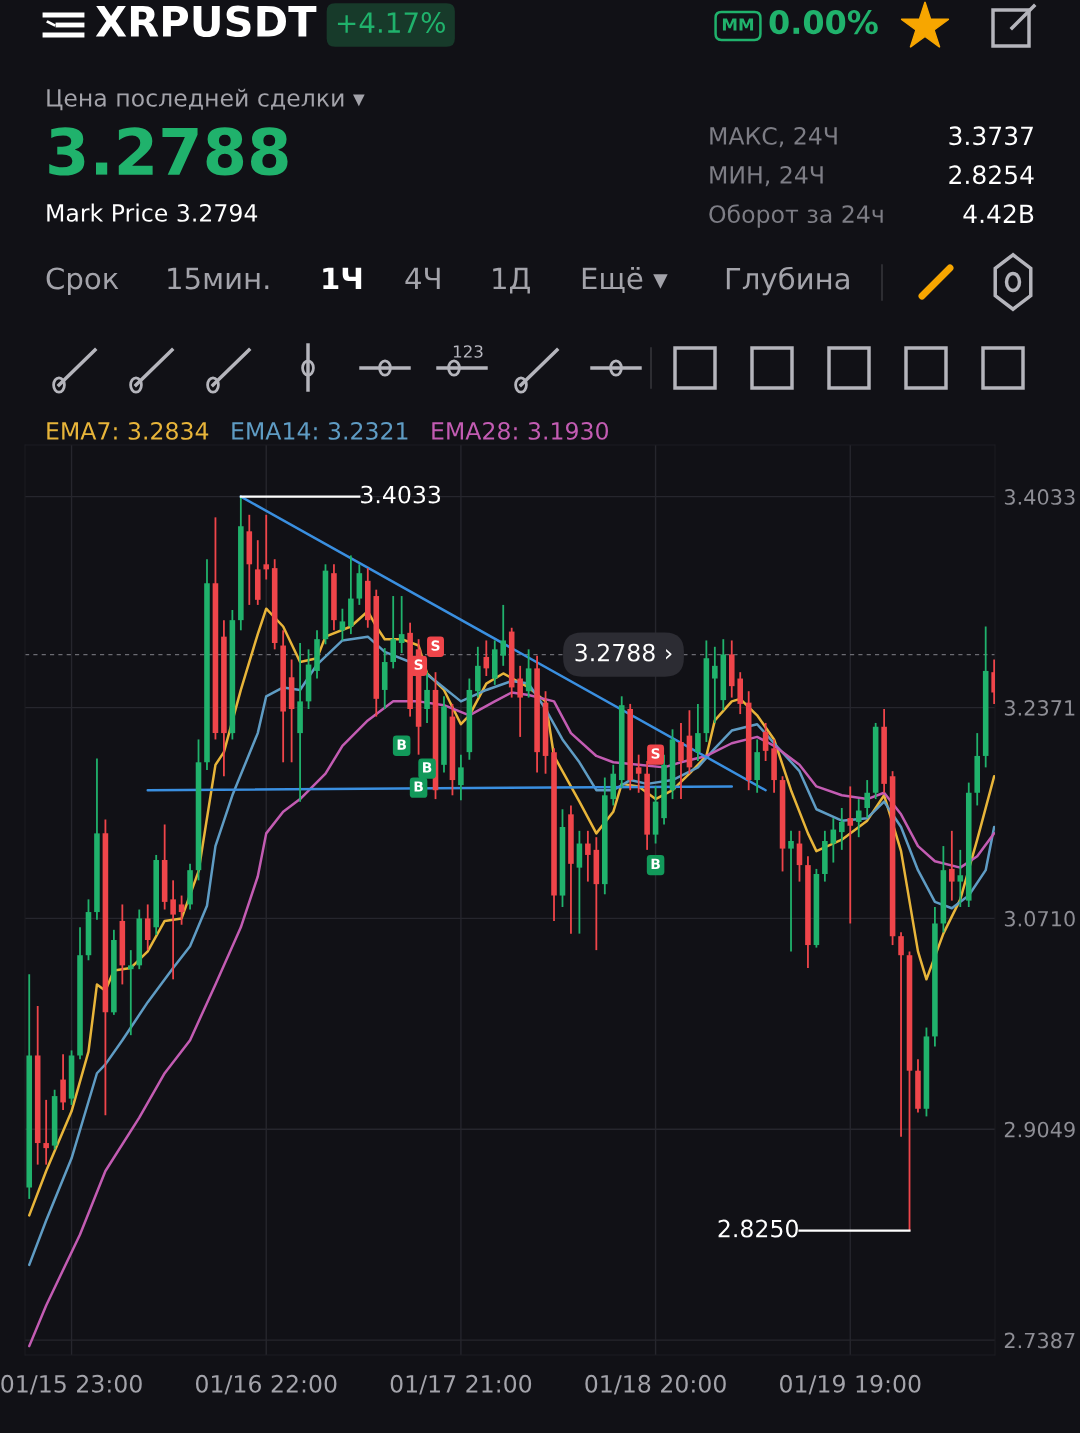  Describe the element at coordinates (320, 430) in the screenshot. I see `text: EMA14: 3.2321` at that location.